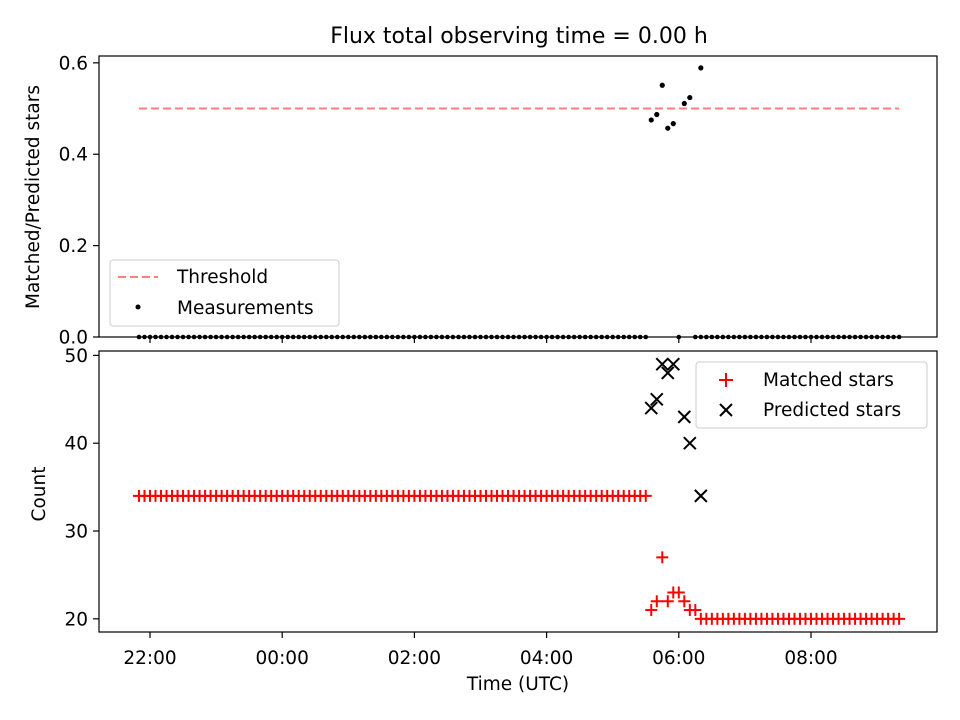 This screenshot has height=720, width=960. Describe the element at coordinates (76, 532) in the screenshot. I see `bottom-y-tick-label: 30` at that location.